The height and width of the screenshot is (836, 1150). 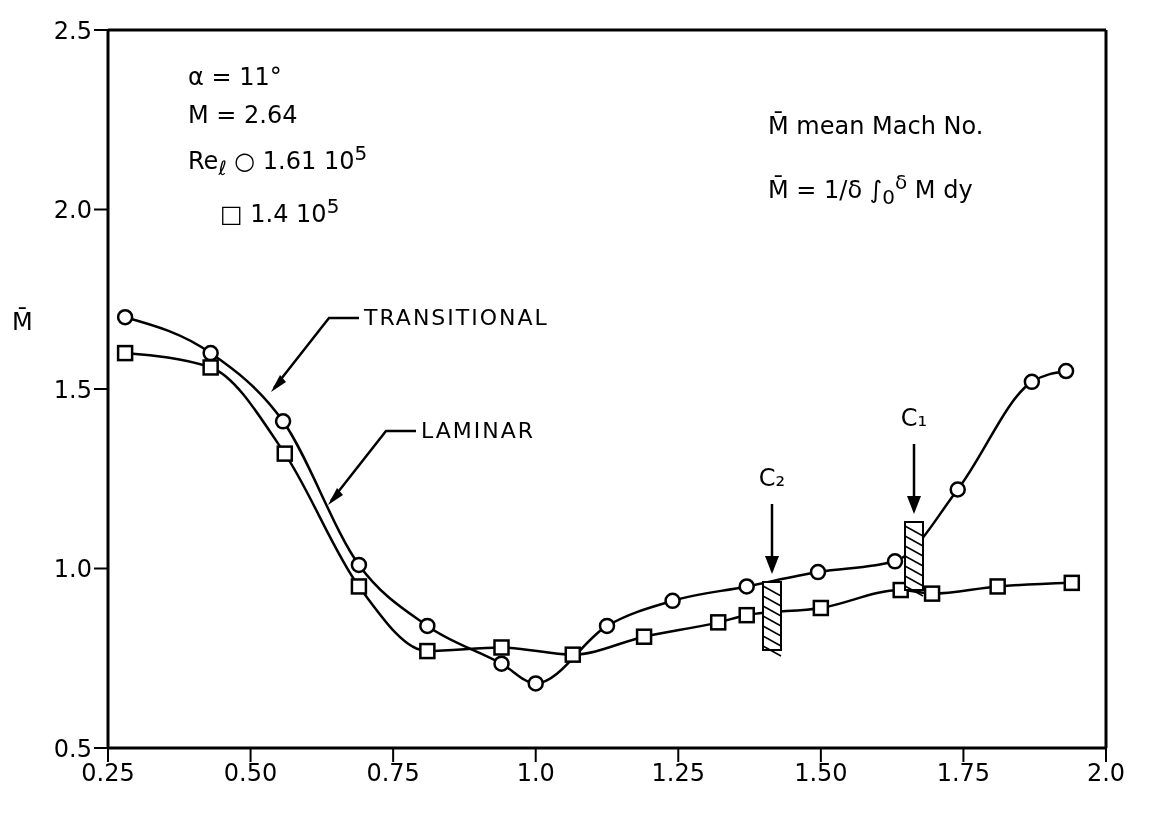 I want to click on annotation: α = 11°, so click(x=235, y=77).